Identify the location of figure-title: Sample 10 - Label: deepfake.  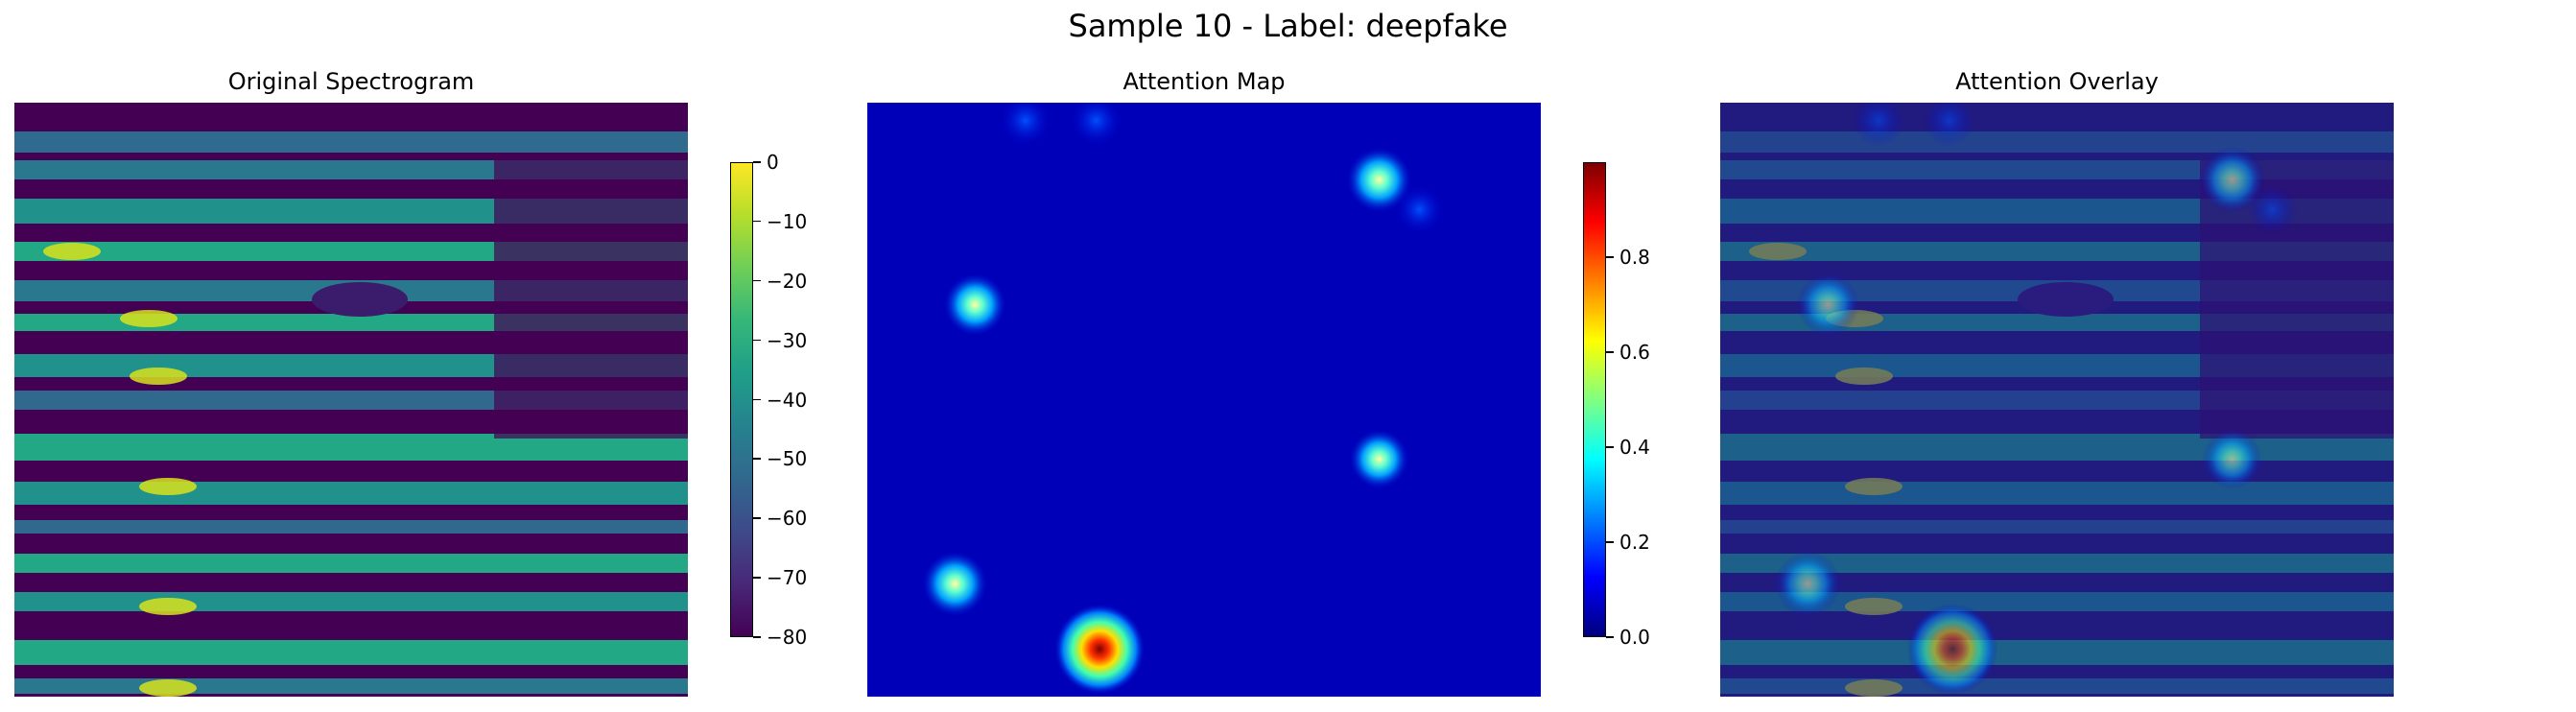
(1288, 26).